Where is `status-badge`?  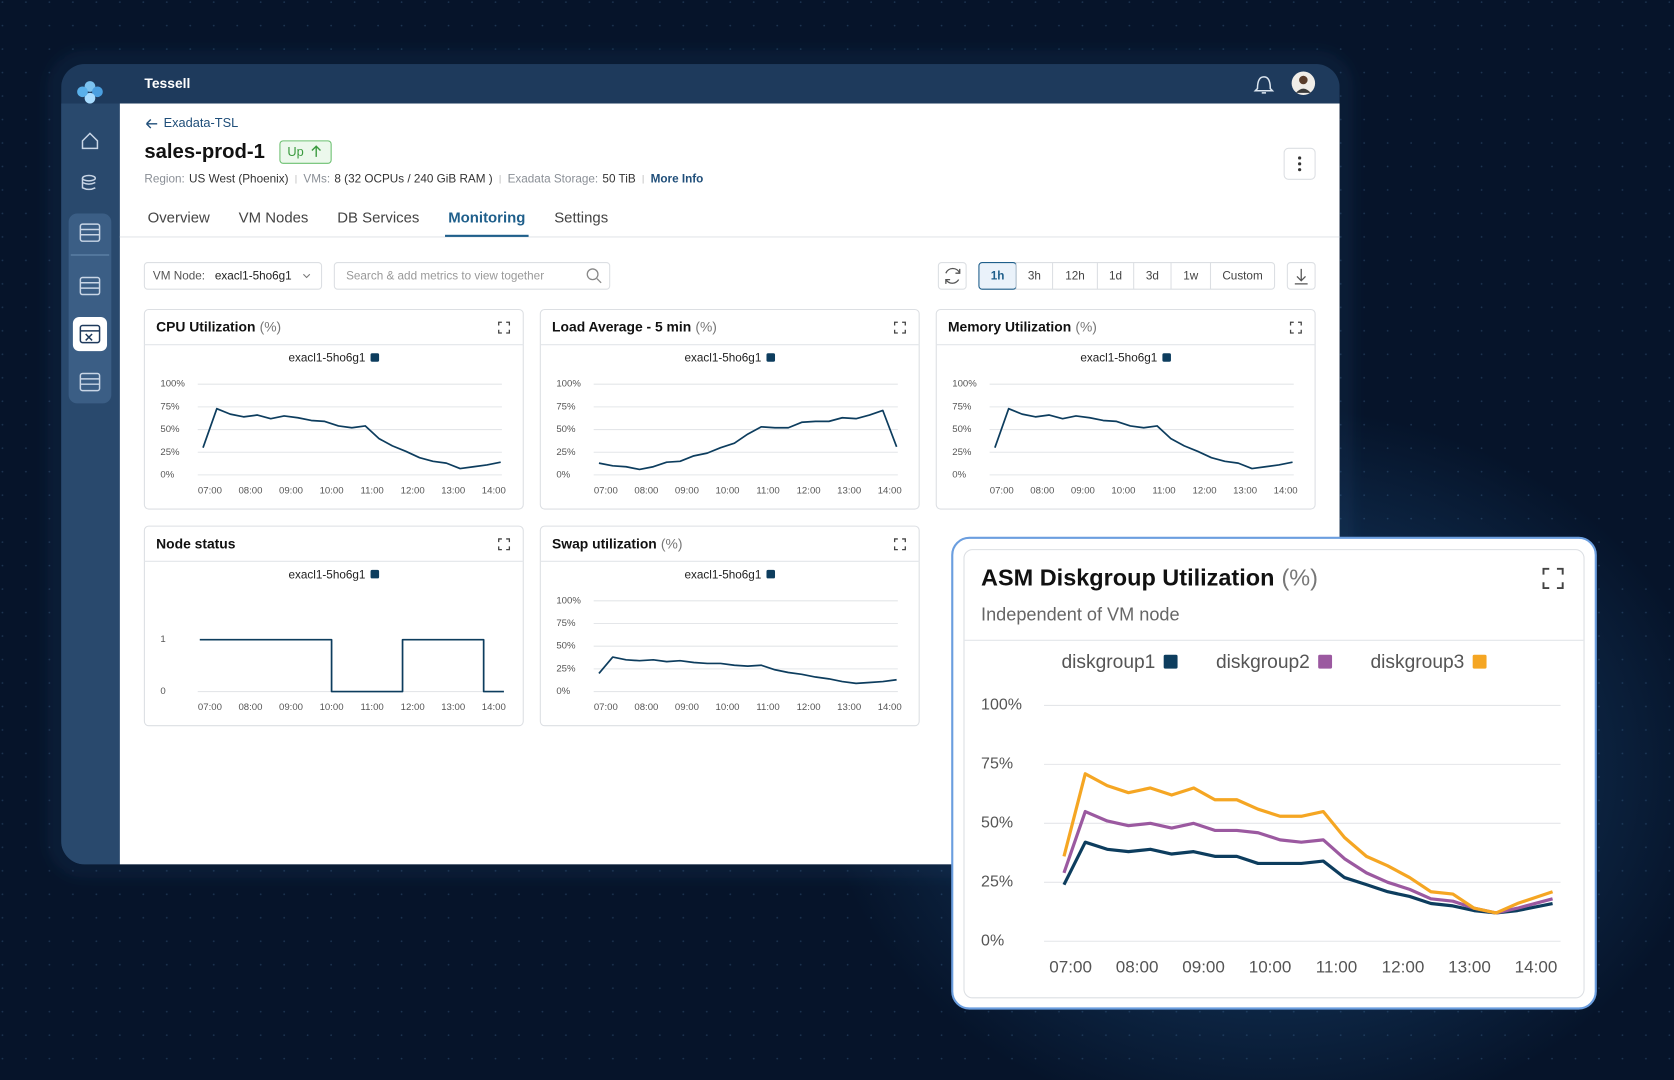
status-badge is located at coordinates (305, 152).